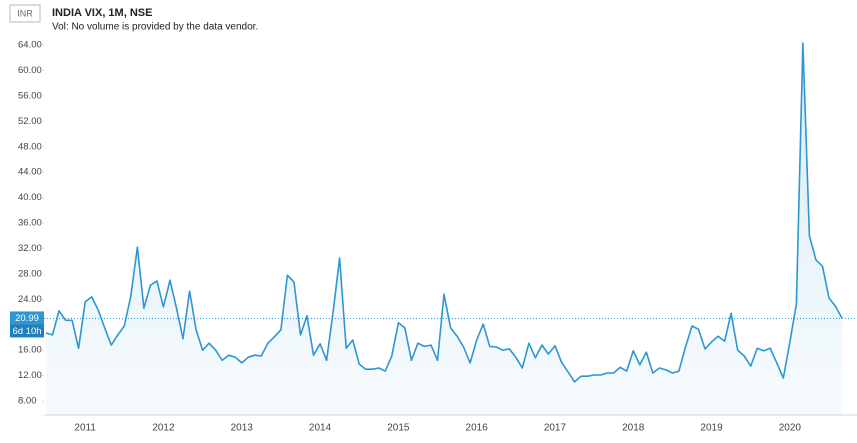  I want to click on last-price-label: 20.99, so click(27, 318).